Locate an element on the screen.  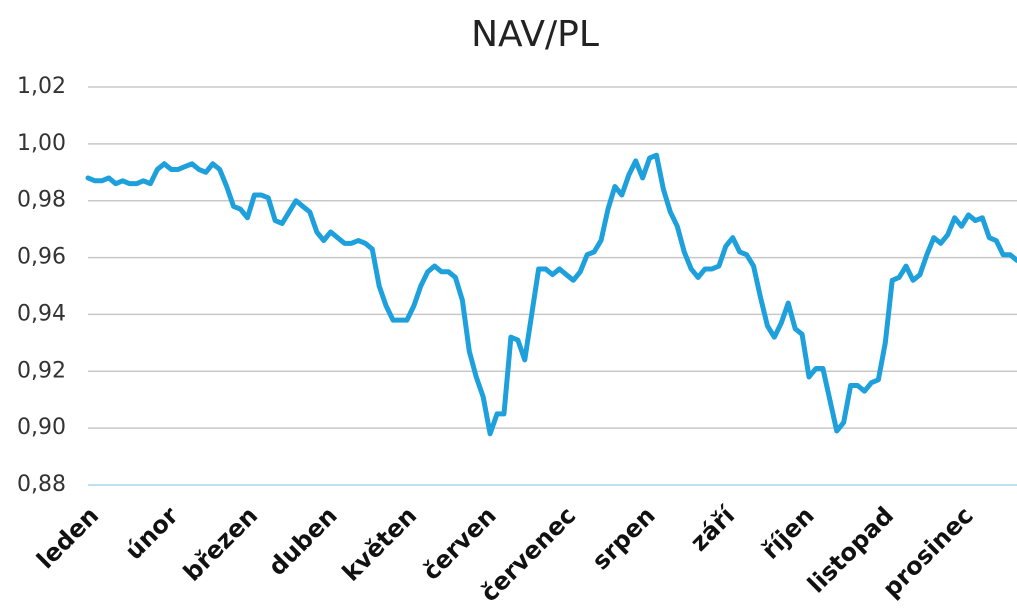
x-tick-label: leden is located at coordinates (67, 537).